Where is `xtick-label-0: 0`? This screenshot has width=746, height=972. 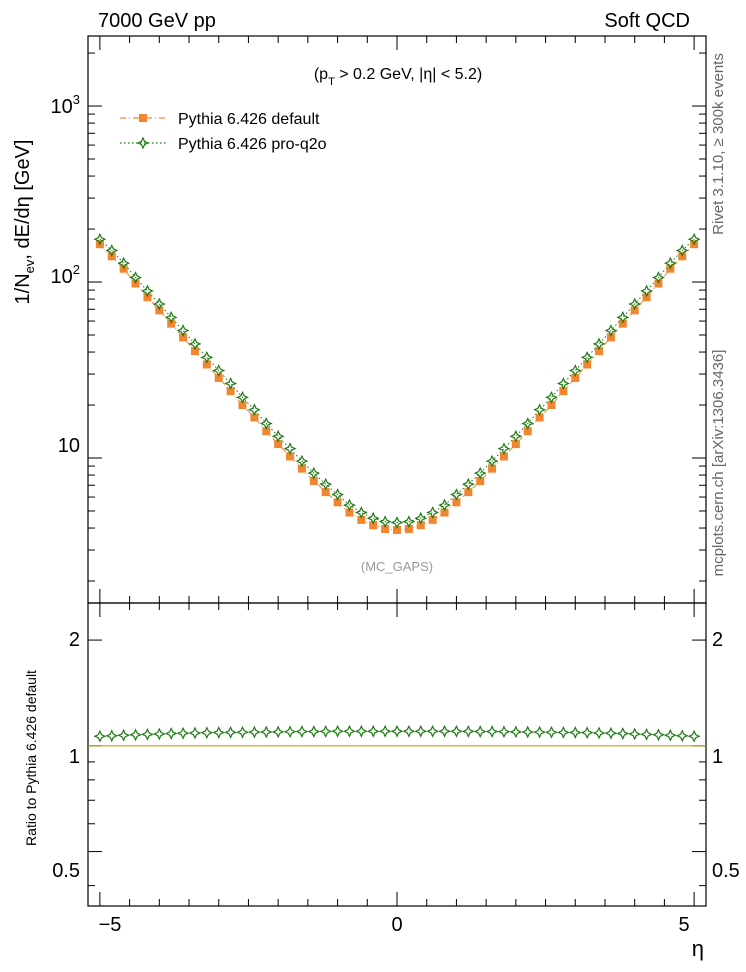 xtick-label-0: 0 is located at coordinates (396, 925).